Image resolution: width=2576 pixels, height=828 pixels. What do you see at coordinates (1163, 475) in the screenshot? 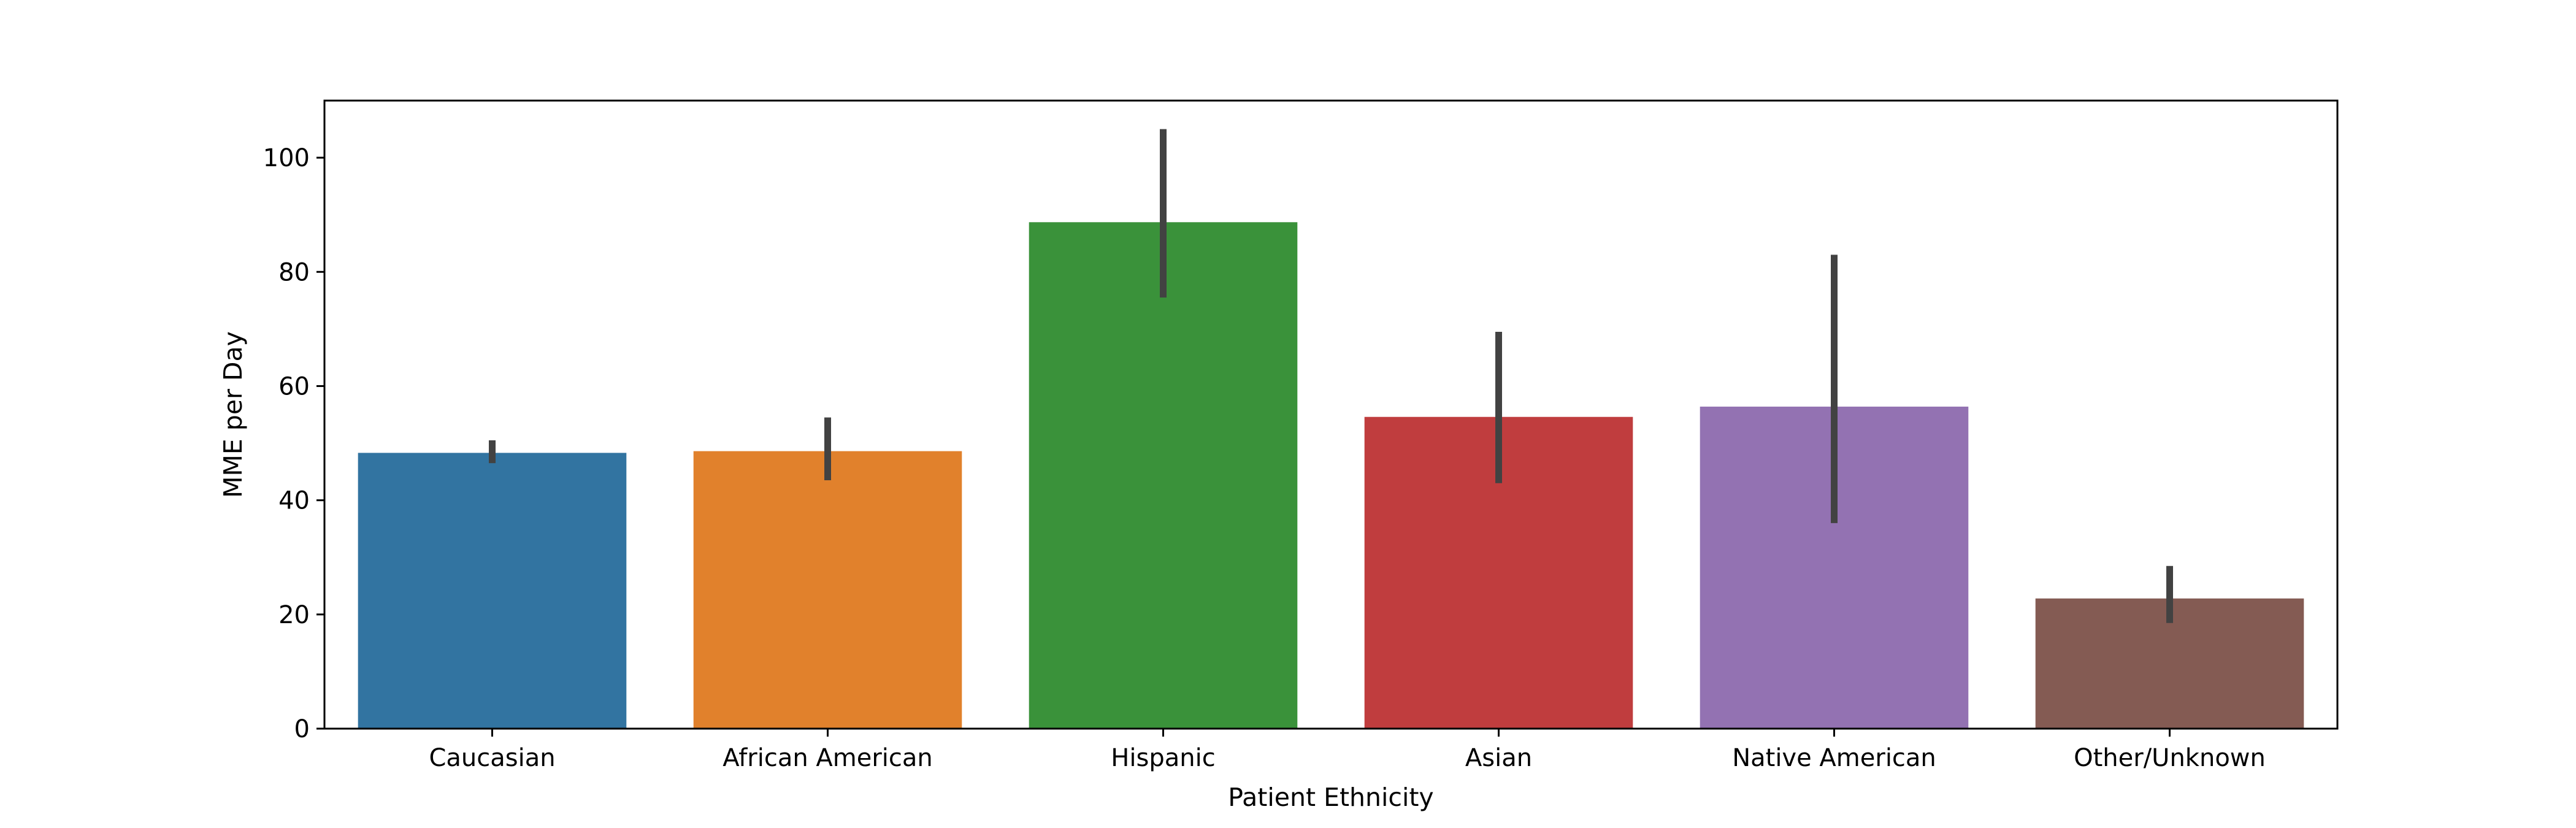
I see `bar-hispanic` at bounding box center [1163, 475].